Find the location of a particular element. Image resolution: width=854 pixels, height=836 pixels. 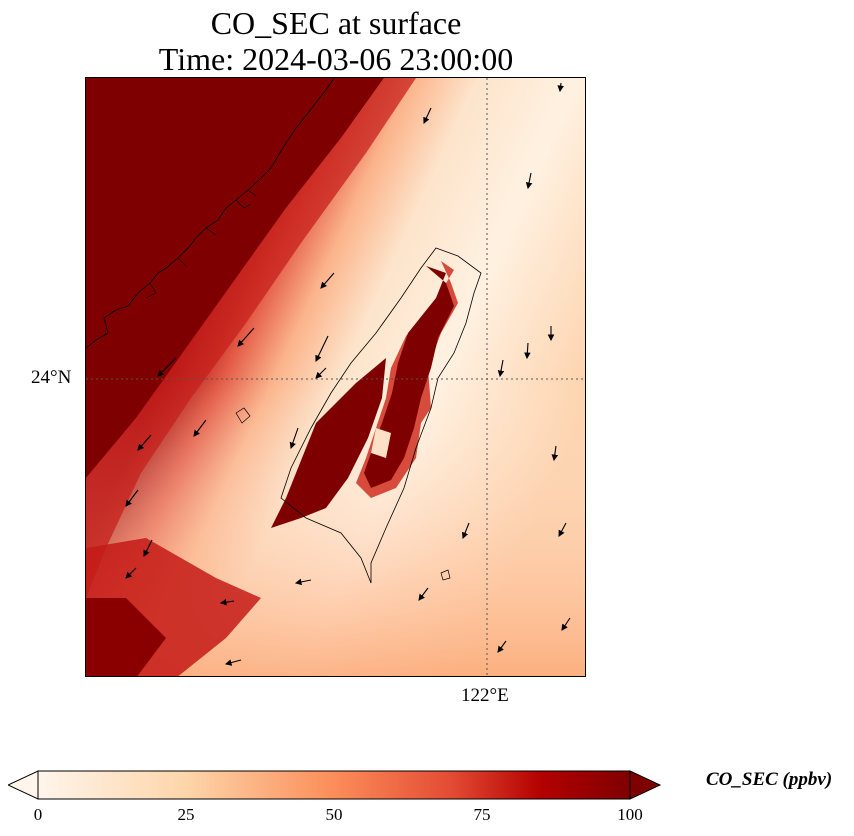

colorbar-gradient is located at coordinates (334, 785).